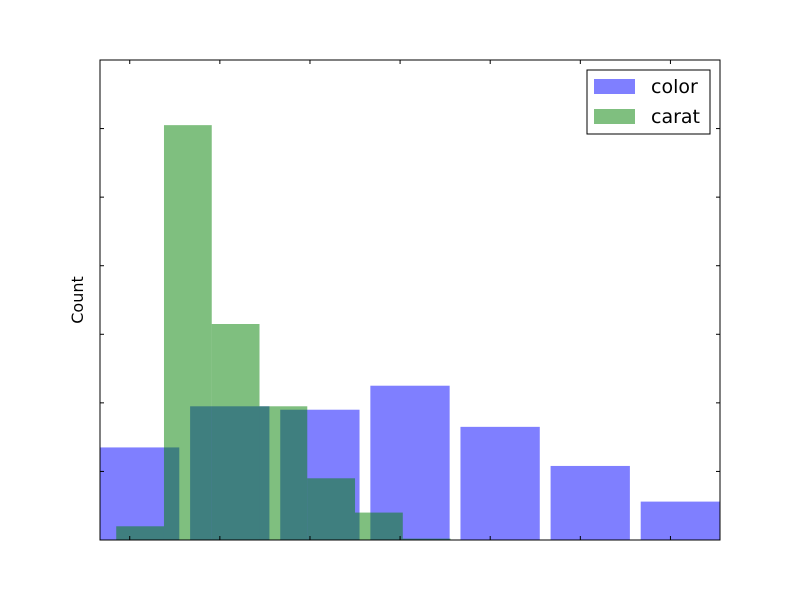 The width and height of the screenshot is (800, 600). What do you see at coordinates (77, 300) in the screenshot?
I see `y-axis-label: Count` at bounding box center [77, 300].